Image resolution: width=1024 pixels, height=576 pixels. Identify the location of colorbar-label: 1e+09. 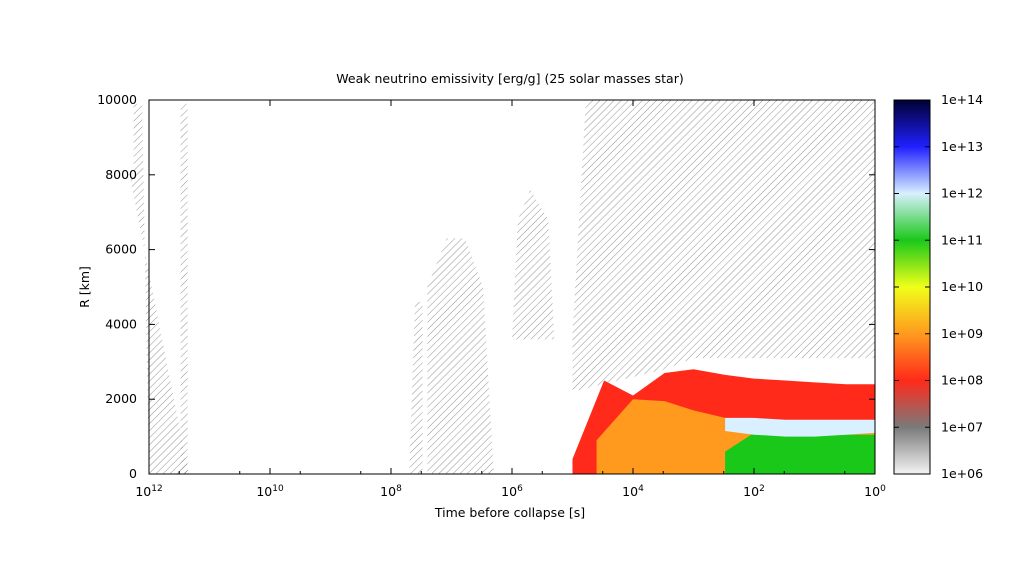
(962, 333).